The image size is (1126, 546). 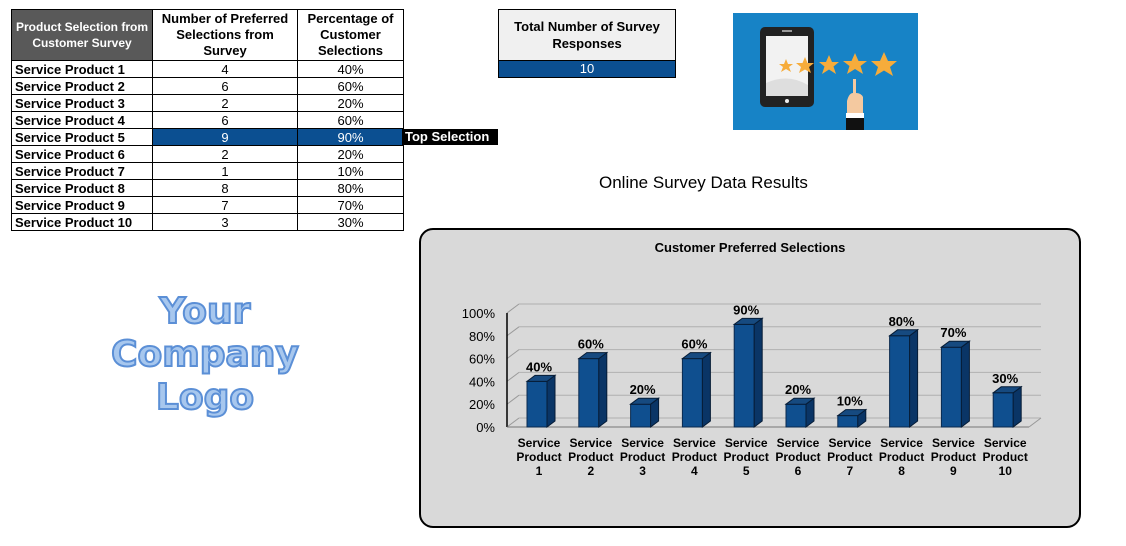 What do you see at coordinates (82, 120) in the screenshot?
I see `product-name-cell: Service Product 4` at bounding box center [82, 120].